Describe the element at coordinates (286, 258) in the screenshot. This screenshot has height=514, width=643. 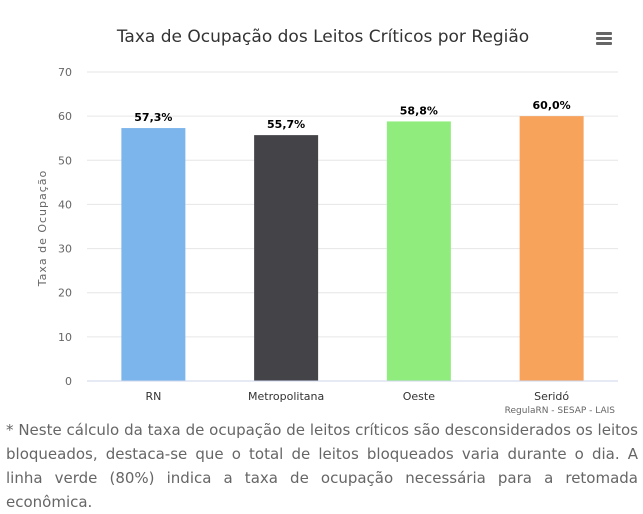
I see `bar-metropolitana` at that location.